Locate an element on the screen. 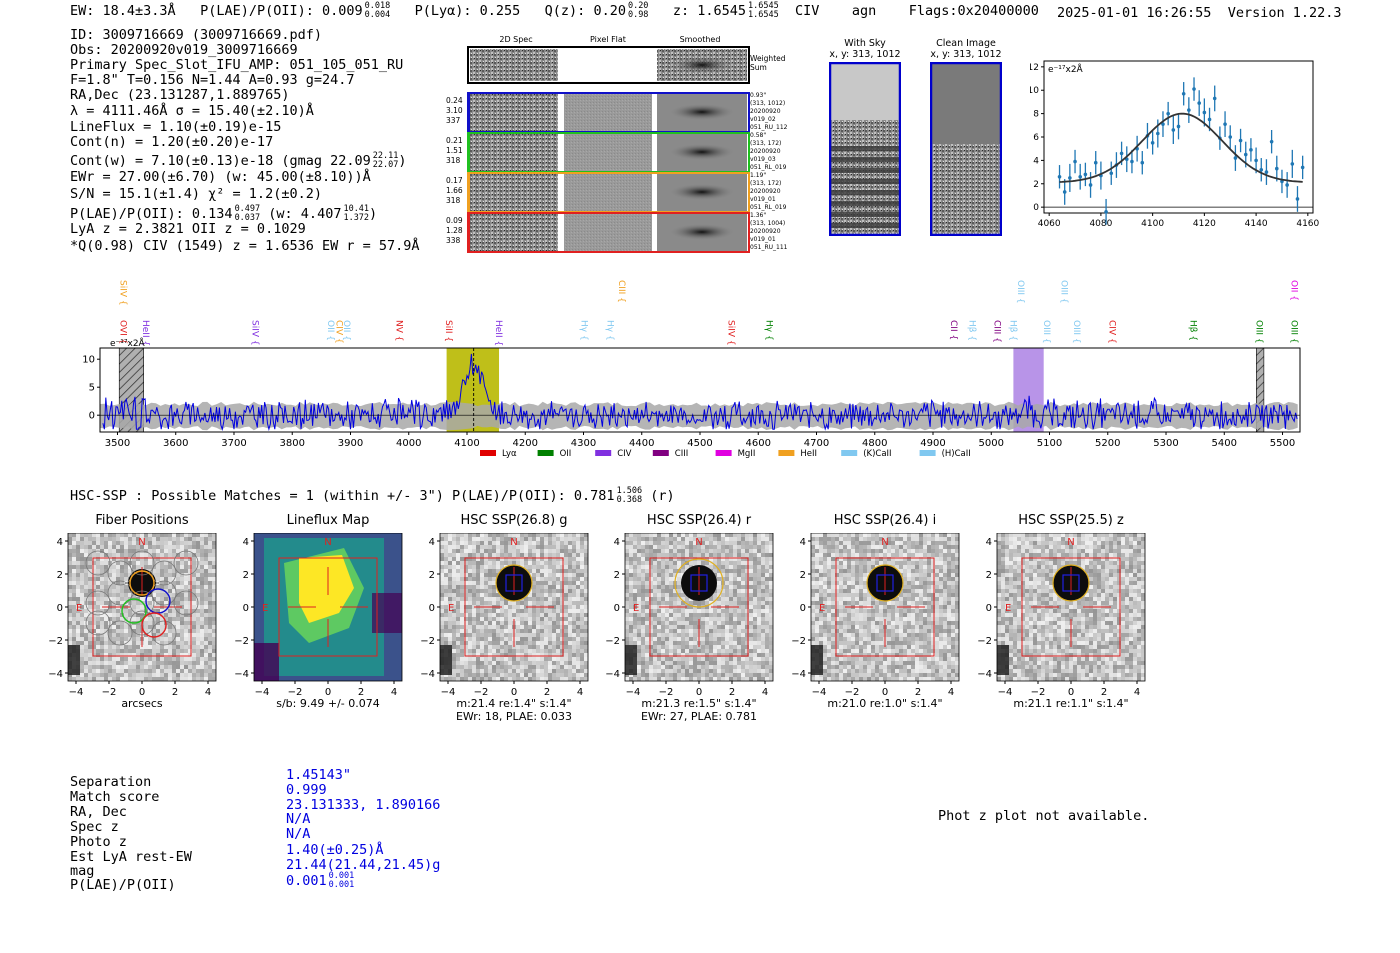  header-flags: Flags:0x20400000 is located at coordinates (973, 11).